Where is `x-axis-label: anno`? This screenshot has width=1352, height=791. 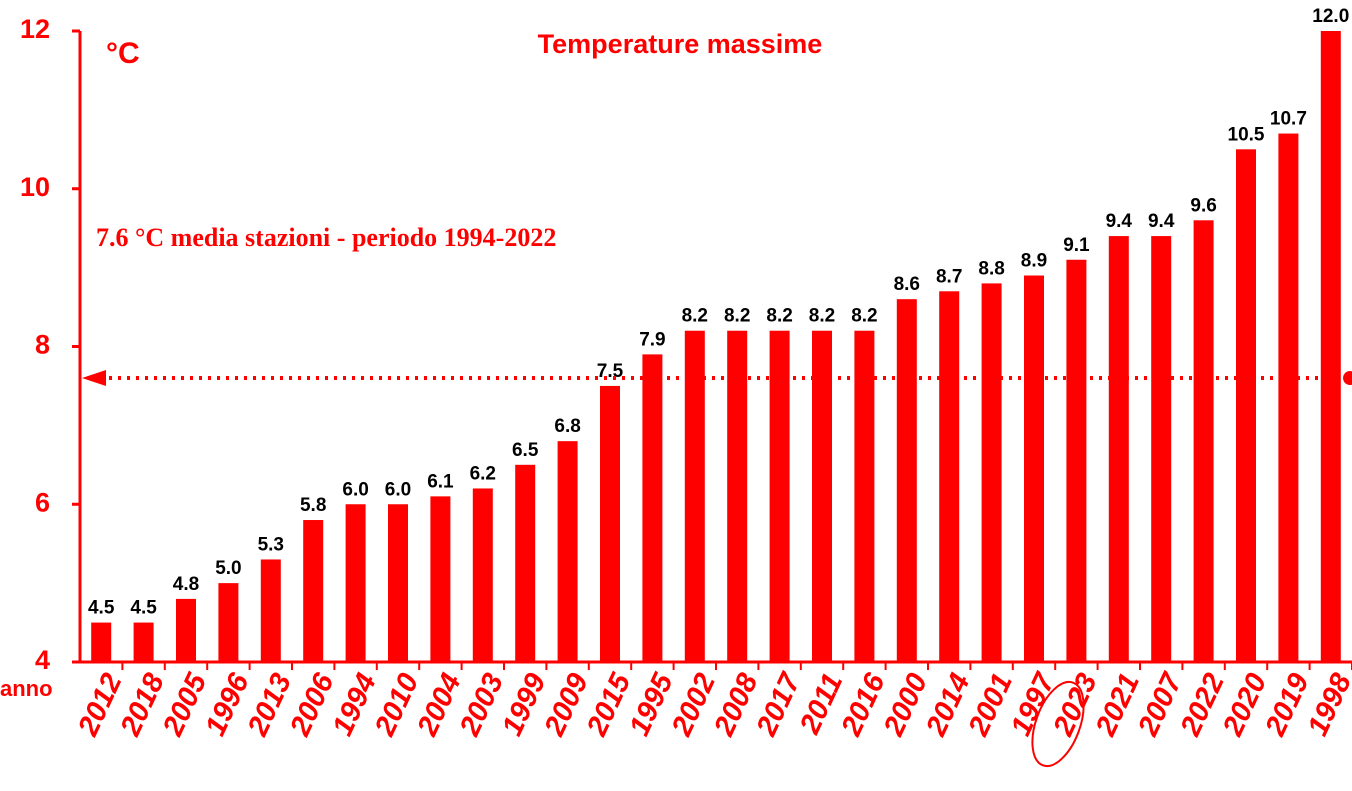 x-axis-label: anno is located at coordinates (26, 688).